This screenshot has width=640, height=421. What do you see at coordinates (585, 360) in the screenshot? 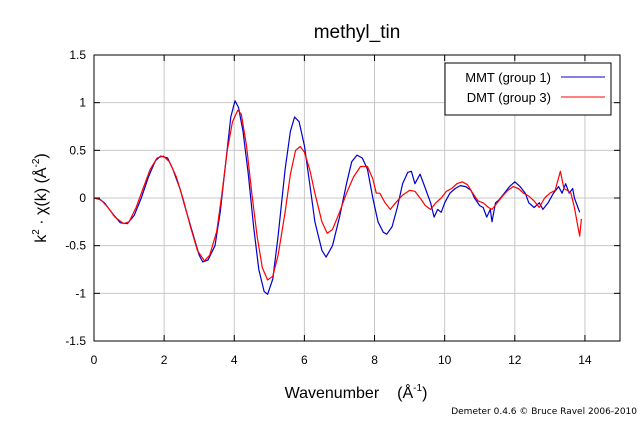
I see `x-tick-label: 14` at bounding box center [585, 360].